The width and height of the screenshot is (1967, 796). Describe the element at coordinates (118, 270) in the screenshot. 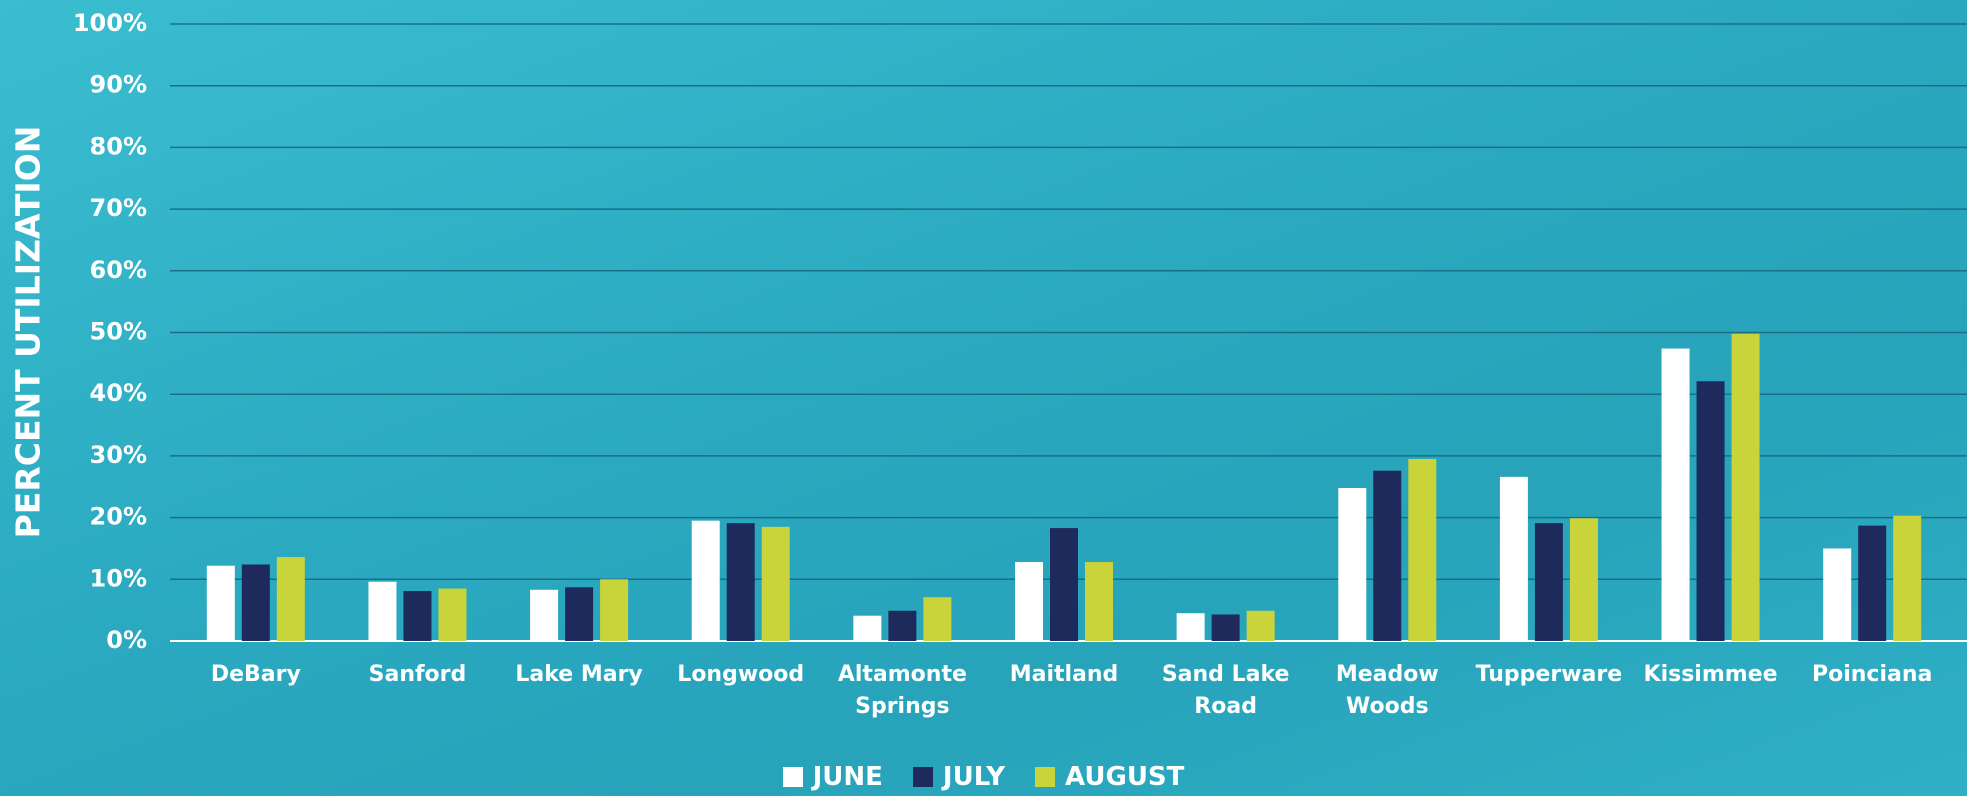

I see `y-tick-label: 60%` at that location.